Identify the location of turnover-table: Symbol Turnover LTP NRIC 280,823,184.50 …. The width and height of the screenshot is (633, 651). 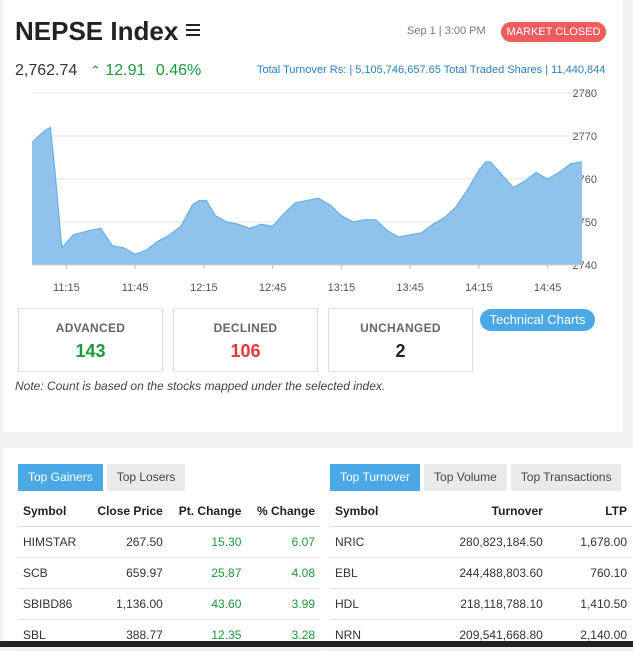
(481, 573).